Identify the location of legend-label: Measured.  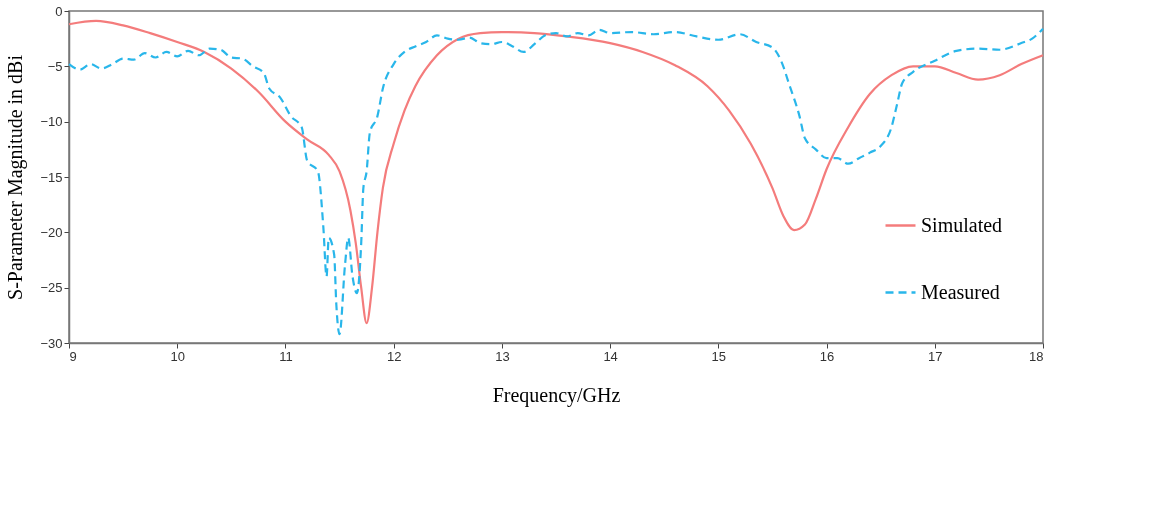
(960, 291).